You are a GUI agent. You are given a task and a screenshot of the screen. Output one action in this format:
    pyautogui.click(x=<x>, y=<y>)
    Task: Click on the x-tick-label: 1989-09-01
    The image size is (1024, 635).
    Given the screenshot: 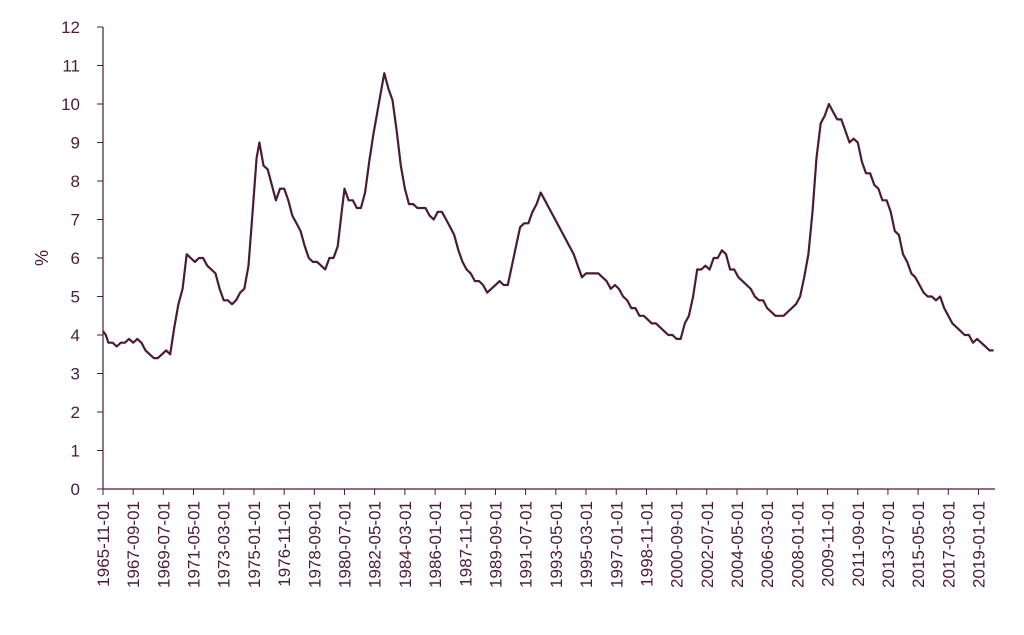 What is the action you would take?
    pyautogui.click(x=495, y=544)
    